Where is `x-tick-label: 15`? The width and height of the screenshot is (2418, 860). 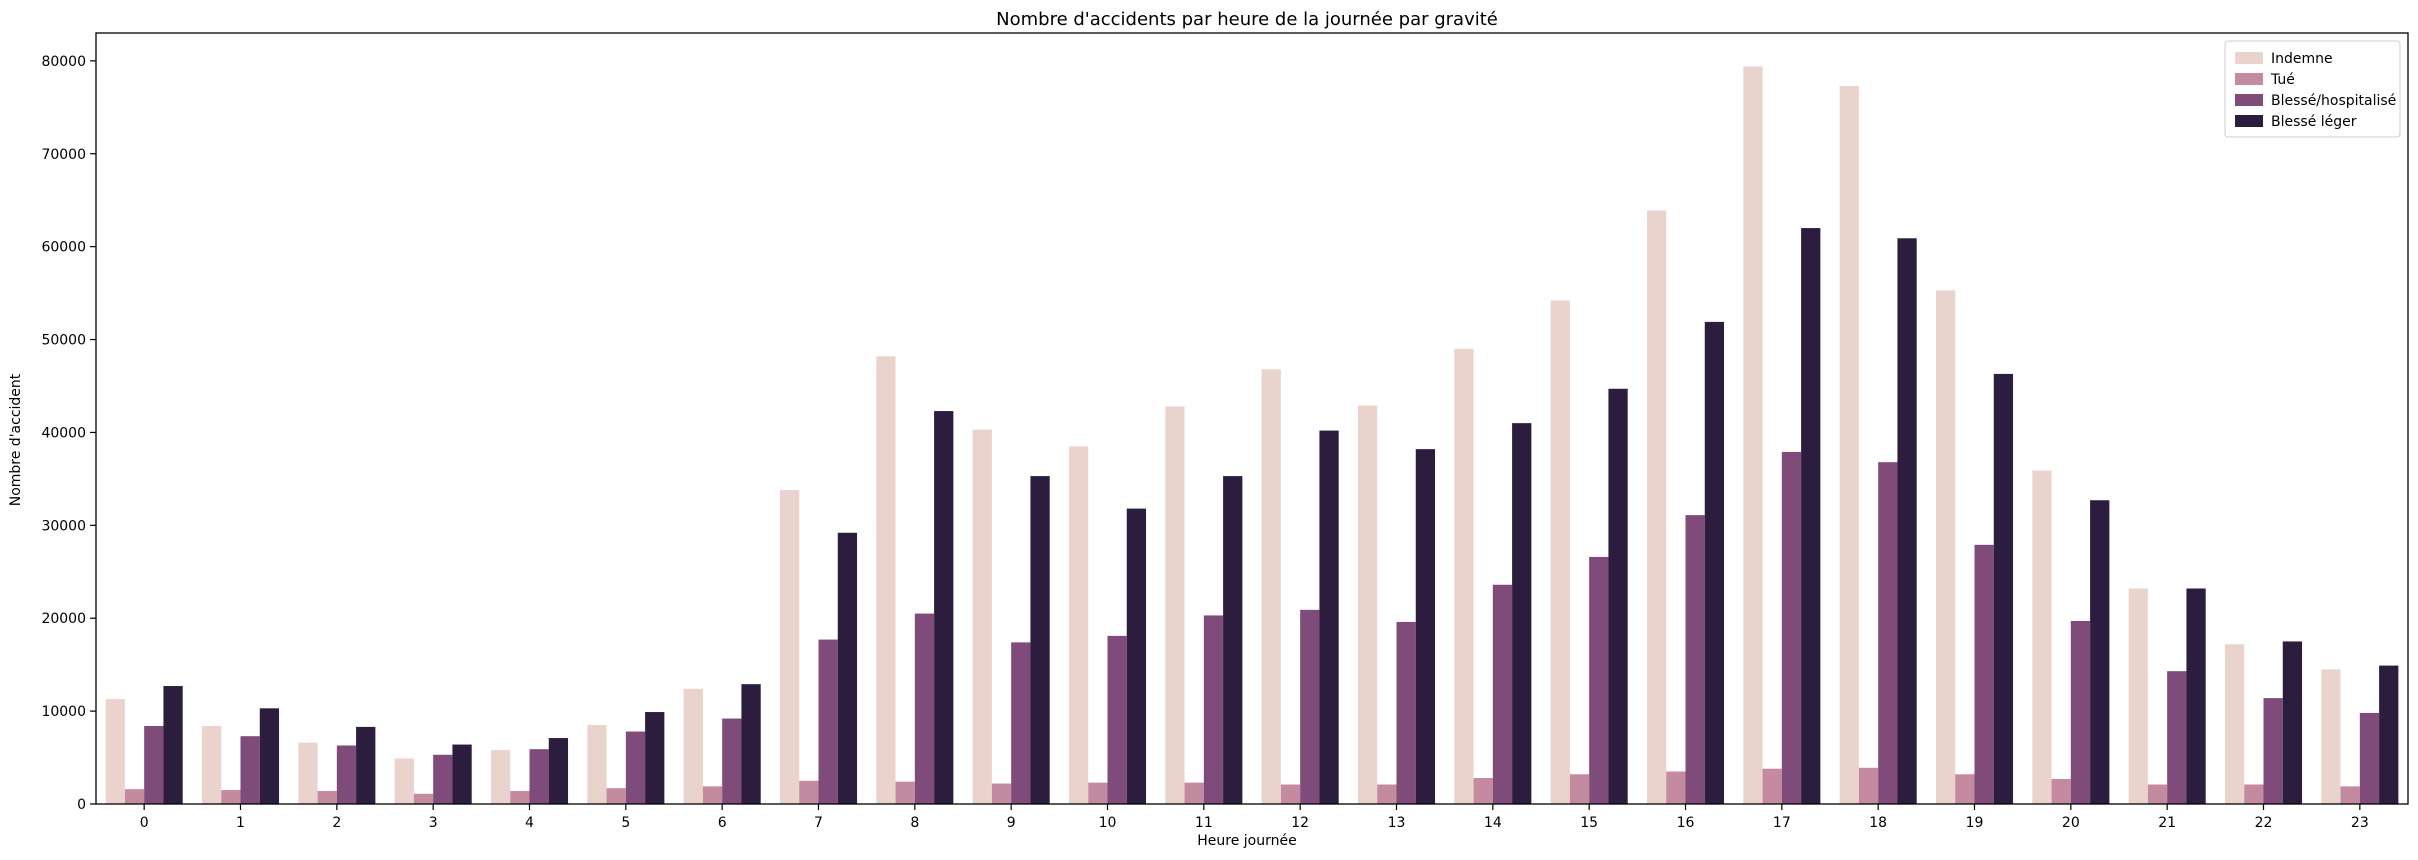
x-tick-label: 15 is located at coordinates (1589, 823).